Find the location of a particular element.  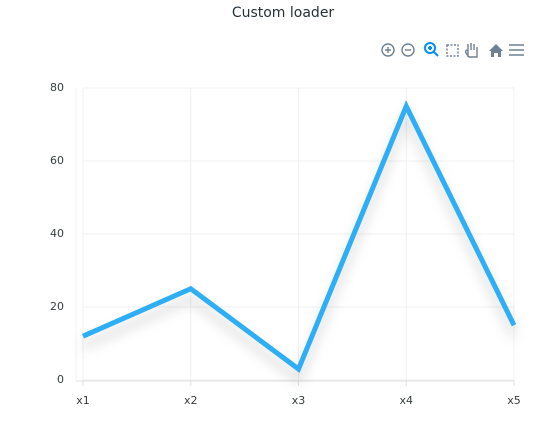

menu-button is located at coordinates (516, 50).